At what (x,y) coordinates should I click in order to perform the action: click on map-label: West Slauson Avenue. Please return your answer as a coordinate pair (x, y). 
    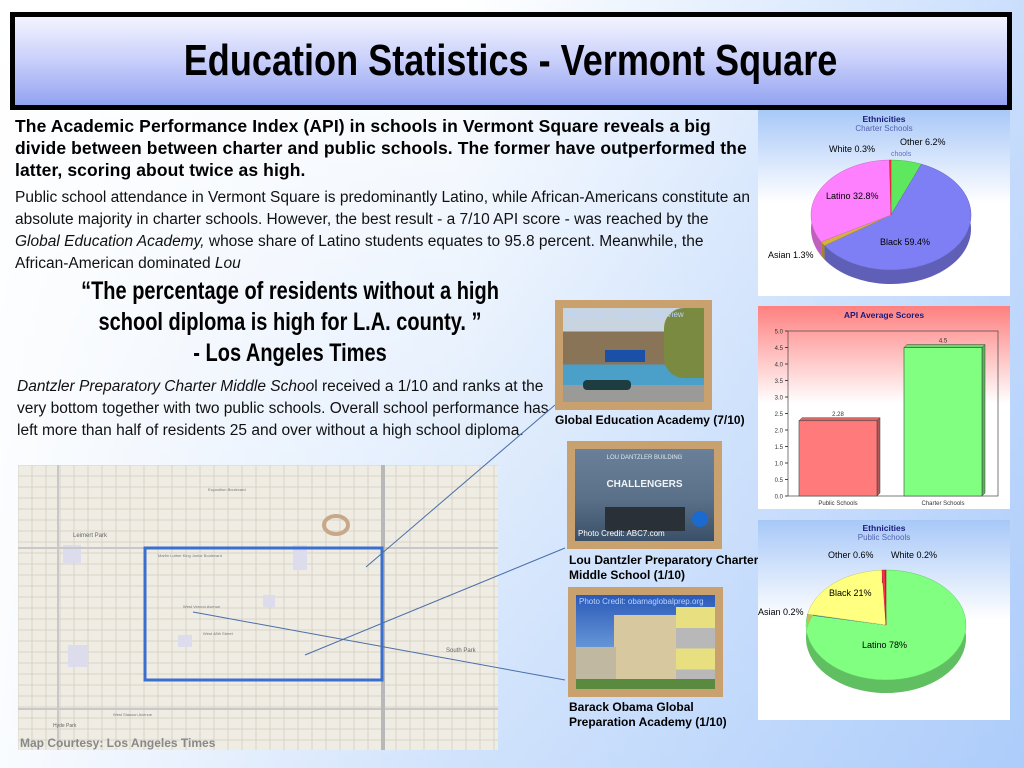
    Looking at the image, I should click on (133, 714).